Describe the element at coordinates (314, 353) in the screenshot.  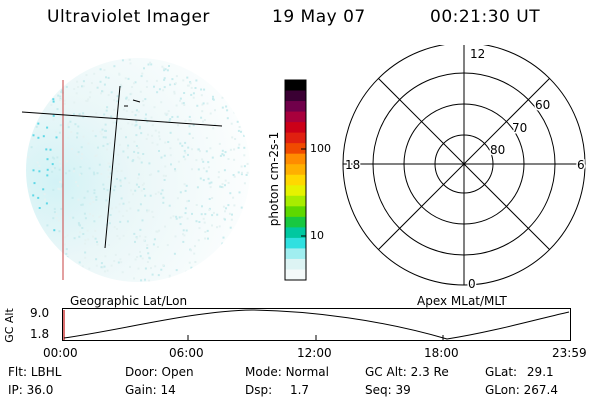
I see `time-tick-1200: 12:00` at that location.